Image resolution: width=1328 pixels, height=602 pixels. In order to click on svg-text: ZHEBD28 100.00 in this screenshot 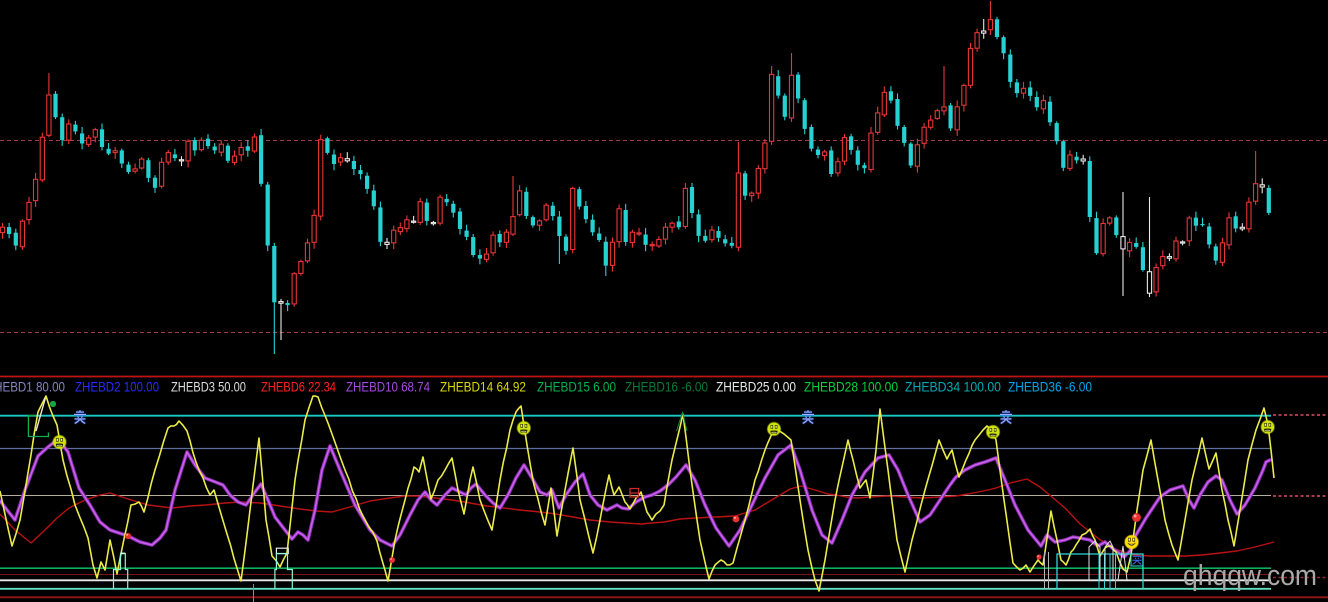, I will do `click(851, 387)`.